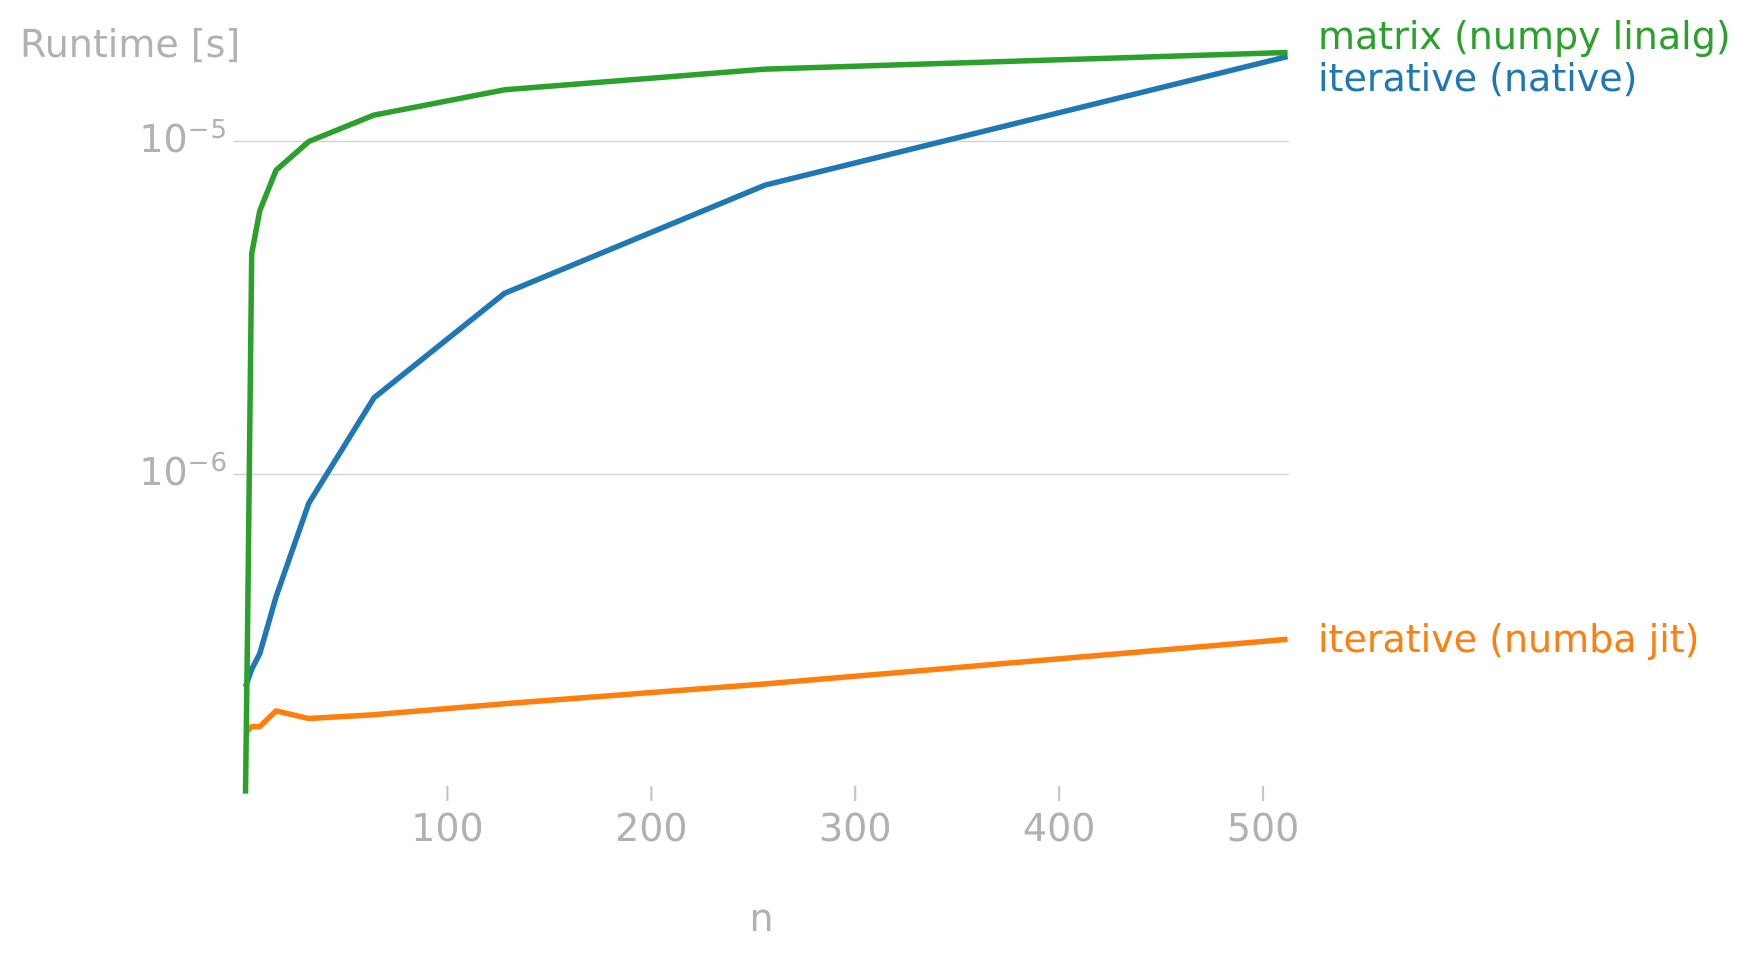  Describe the element at coordinates (447, 828) in the screenshot. I see `x-tick-label: 100` at that location.